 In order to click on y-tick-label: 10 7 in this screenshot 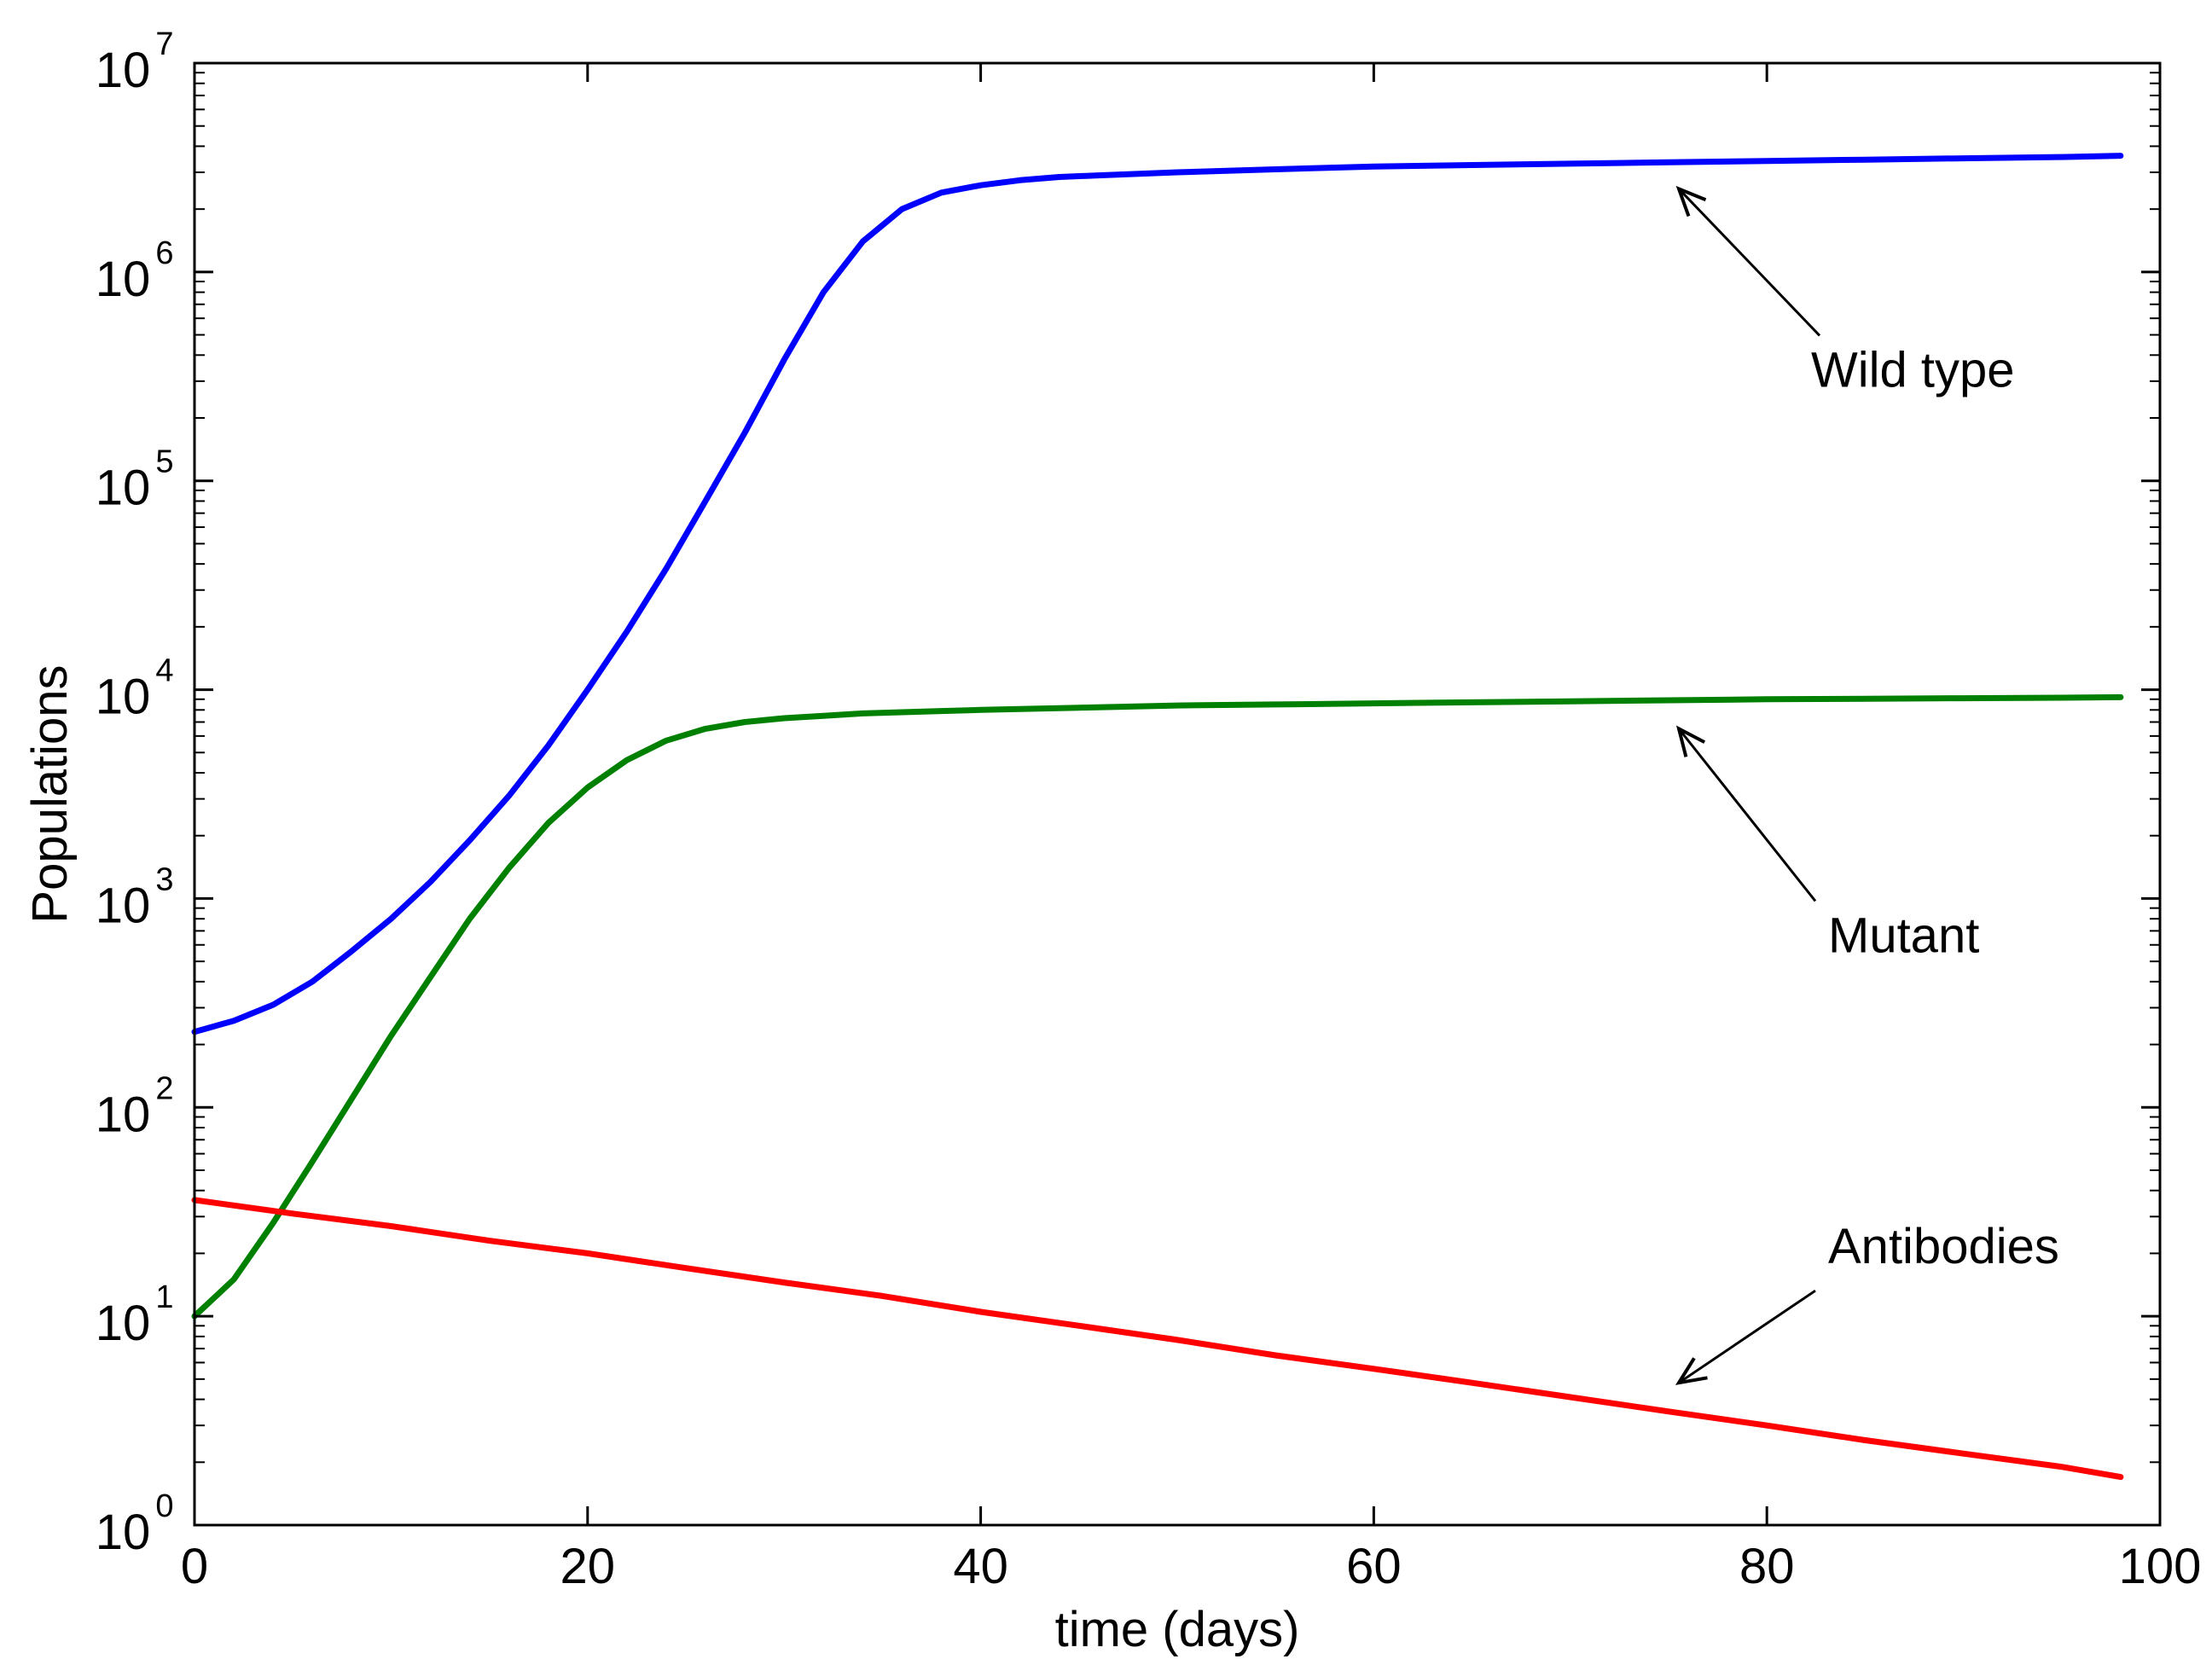, I will do `click(135, 62)`.